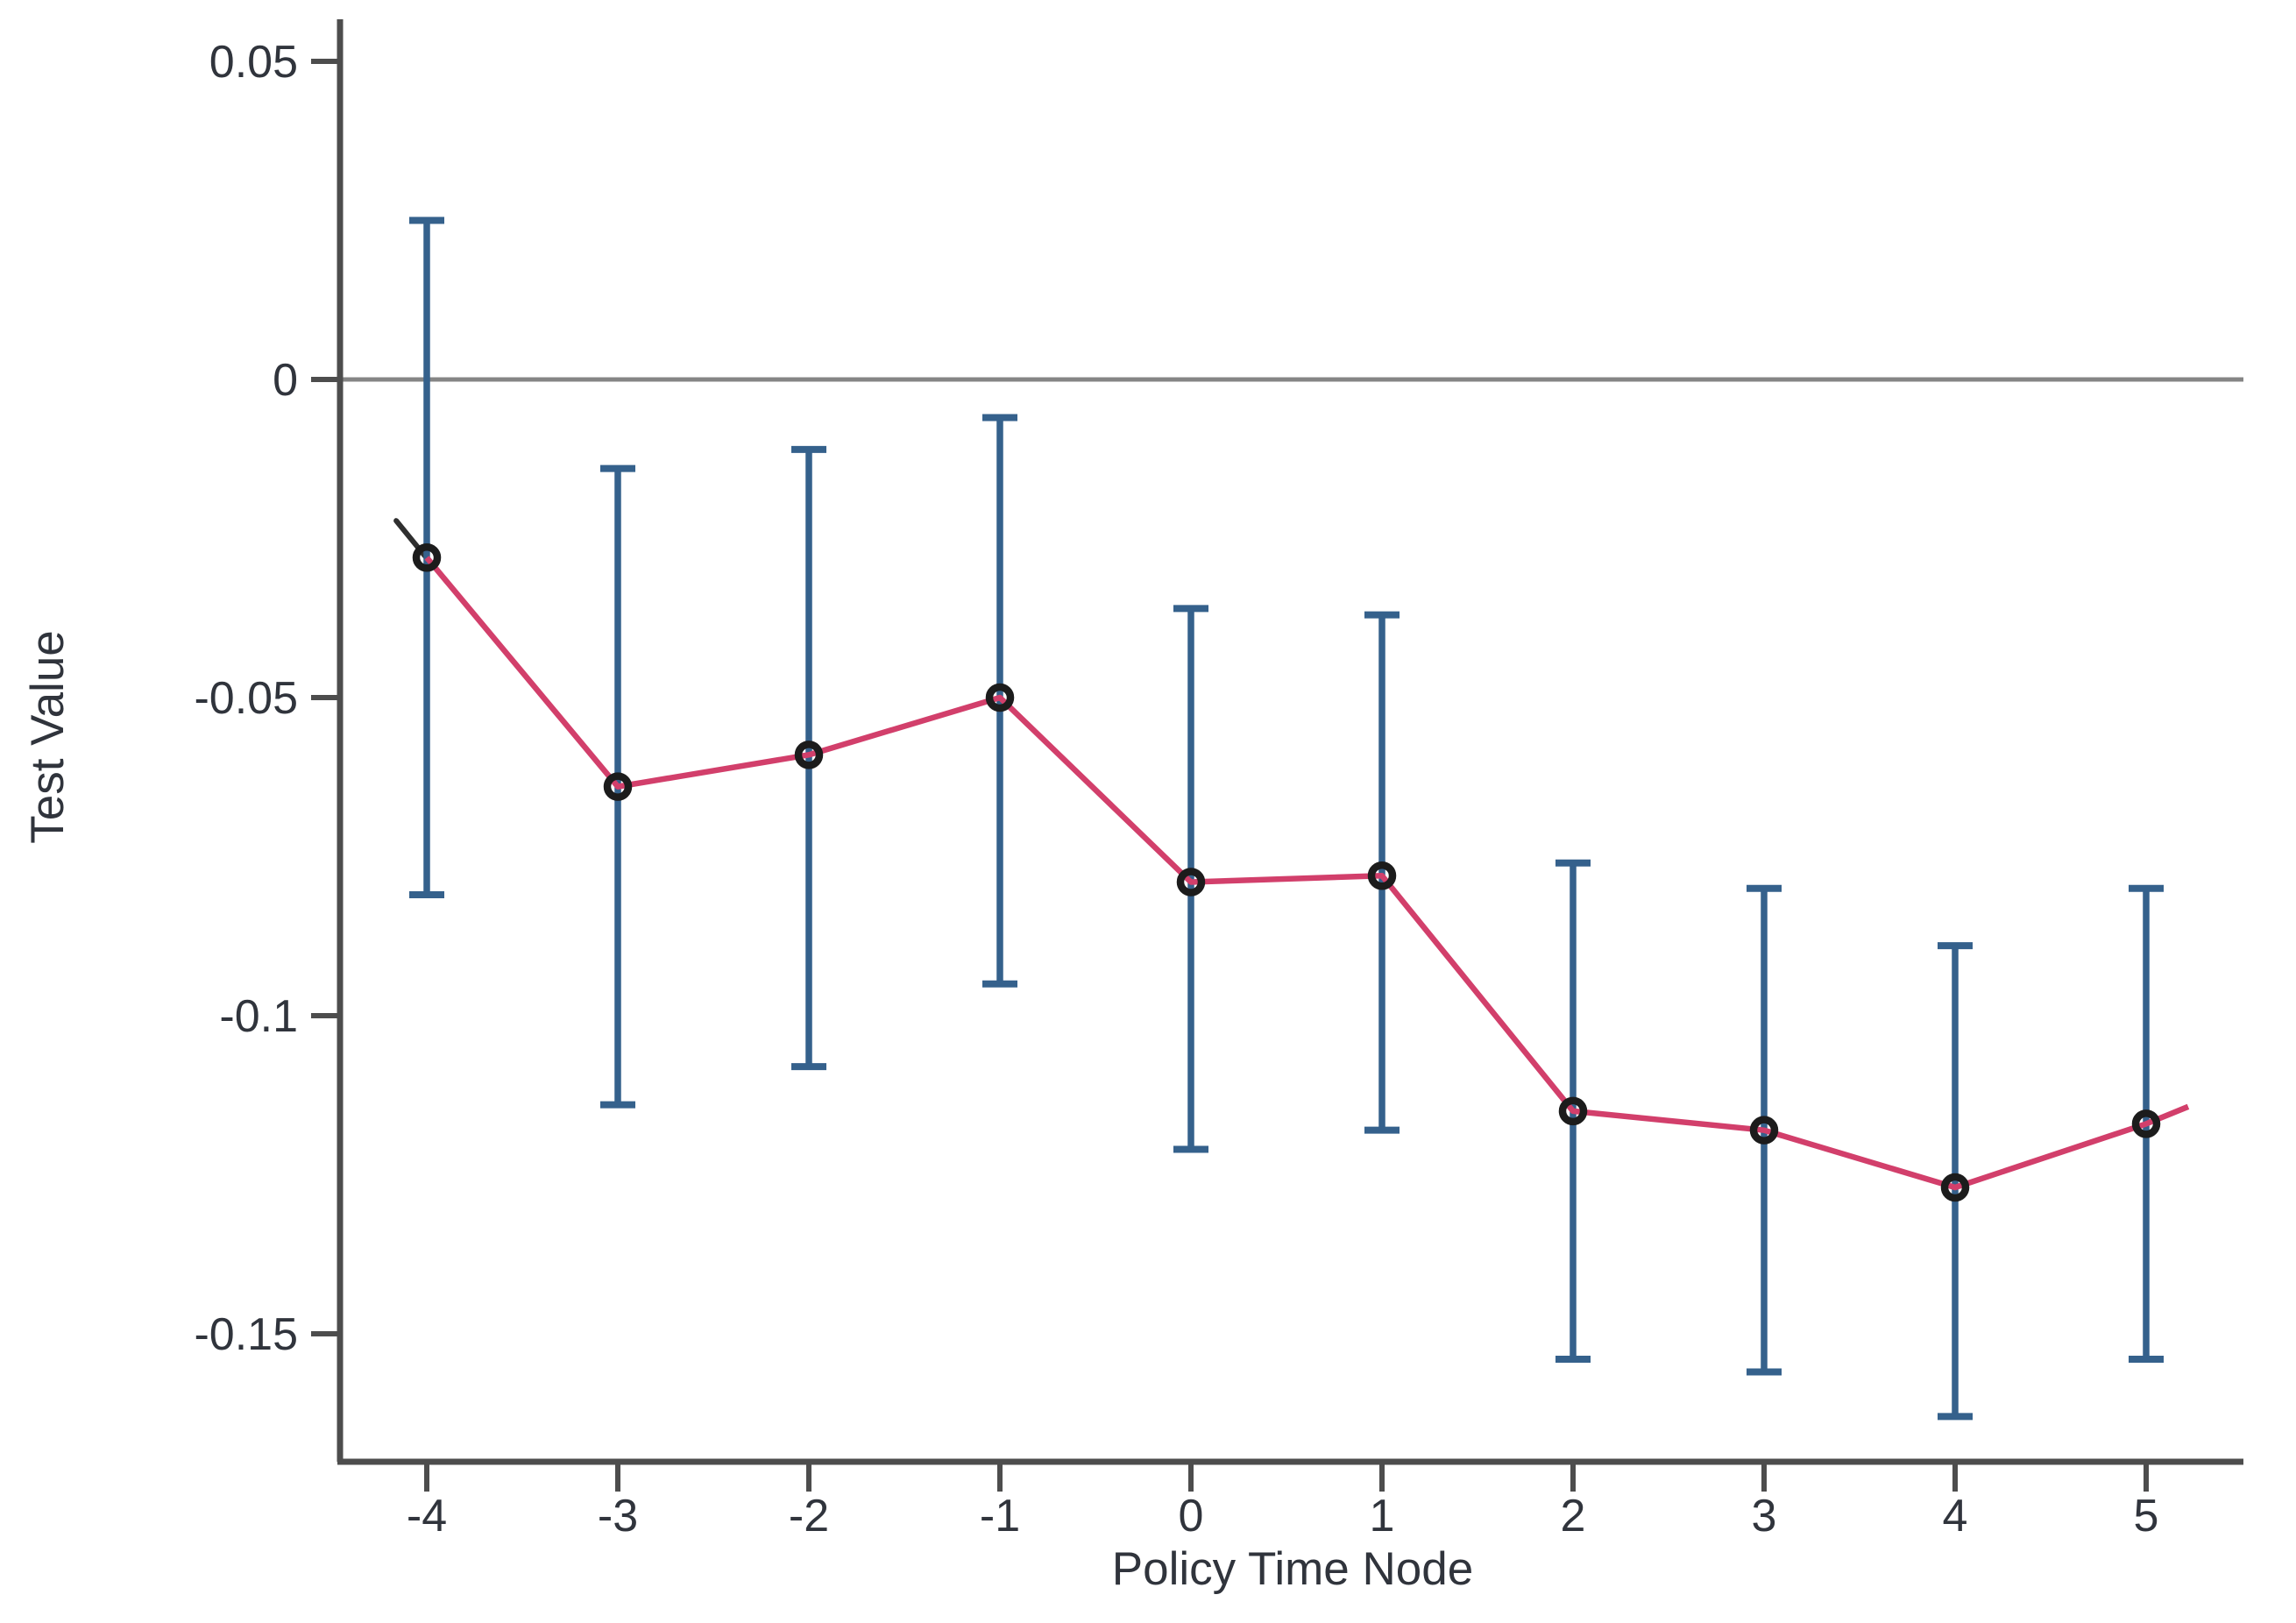 This screenshot has height=1623, width=2296. I want to click on y-tick-label: -0.05, so click(246, 698).